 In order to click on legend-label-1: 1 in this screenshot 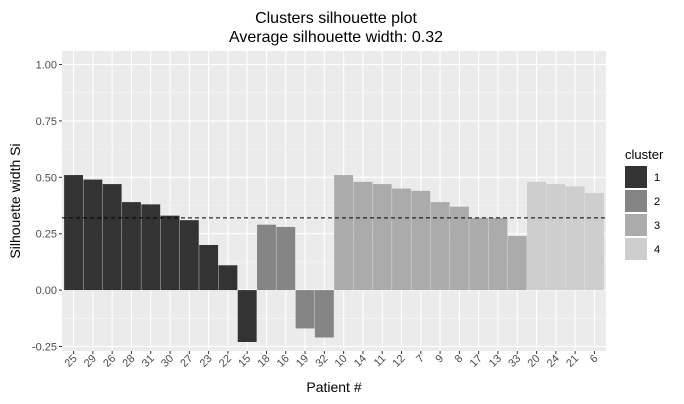, I will do `click(657, 178)`.